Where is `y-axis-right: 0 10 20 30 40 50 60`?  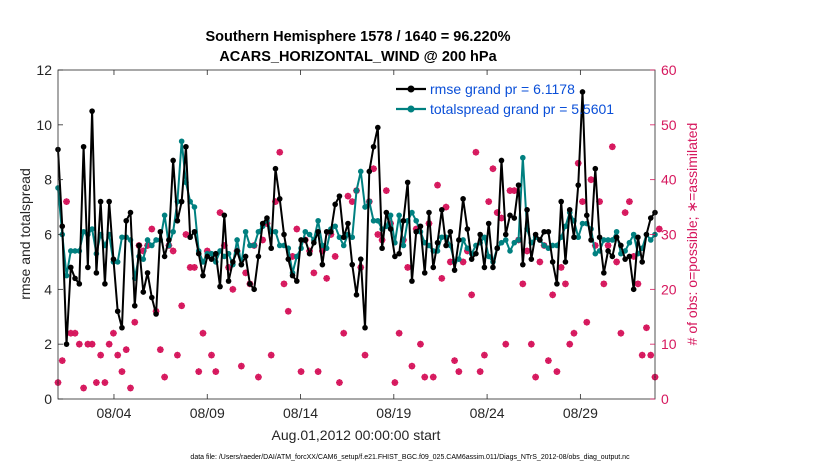
y-axis-right: 0 10 20 30 40 50 60 is located at coordinates (663, 234).